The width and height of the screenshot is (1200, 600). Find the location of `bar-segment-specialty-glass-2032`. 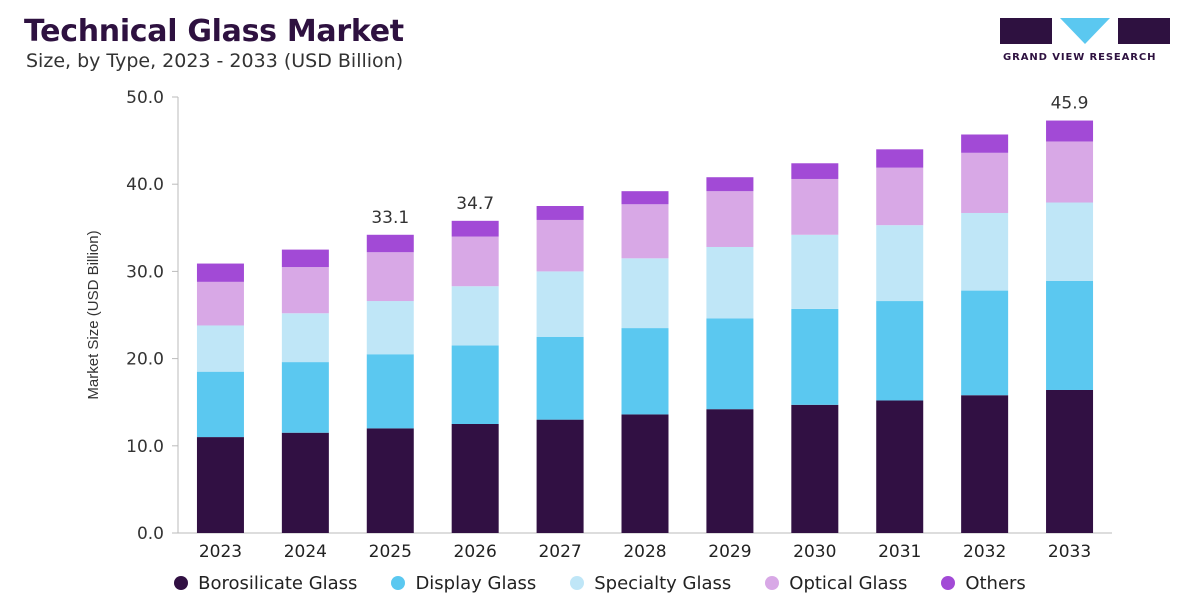

bar-segment-specialty-glass-2032 is located at coordinates (985, 251).